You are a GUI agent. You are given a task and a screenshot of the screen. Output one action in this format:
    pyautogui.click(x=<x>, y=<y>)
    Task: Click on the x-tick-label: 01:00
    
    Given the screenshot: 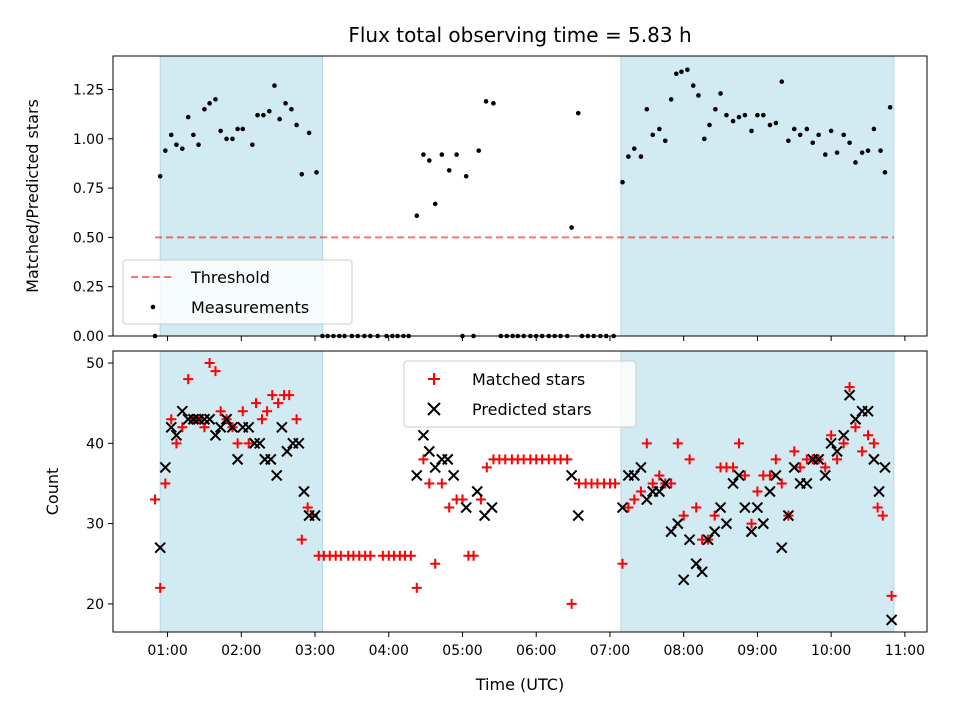 What is the action you would take?
    pyautogui.click(x=167, y=651)
    